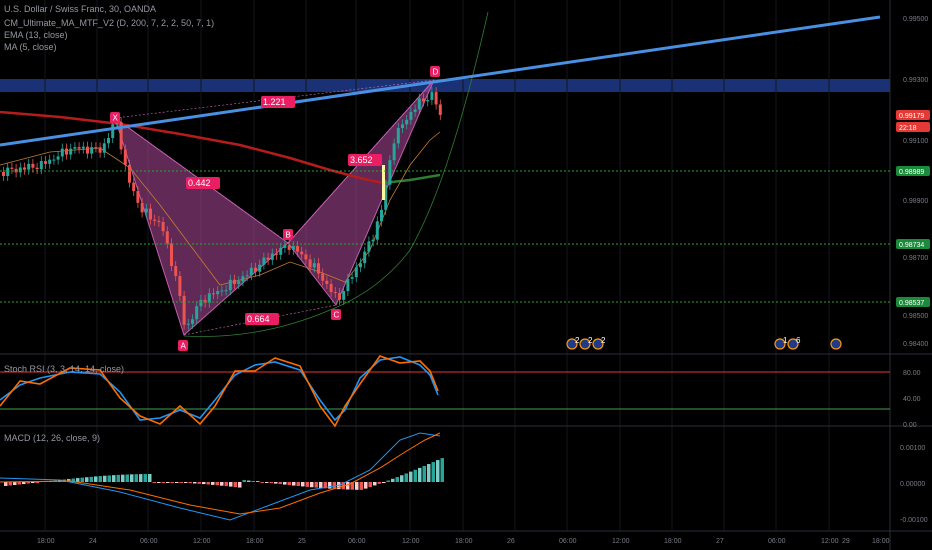 The image size is (932, 550). Describe the element at coordinates (52, 438) in the screenshot. I see `macd-title: MACD (12, 26, close, 9)` at that location.